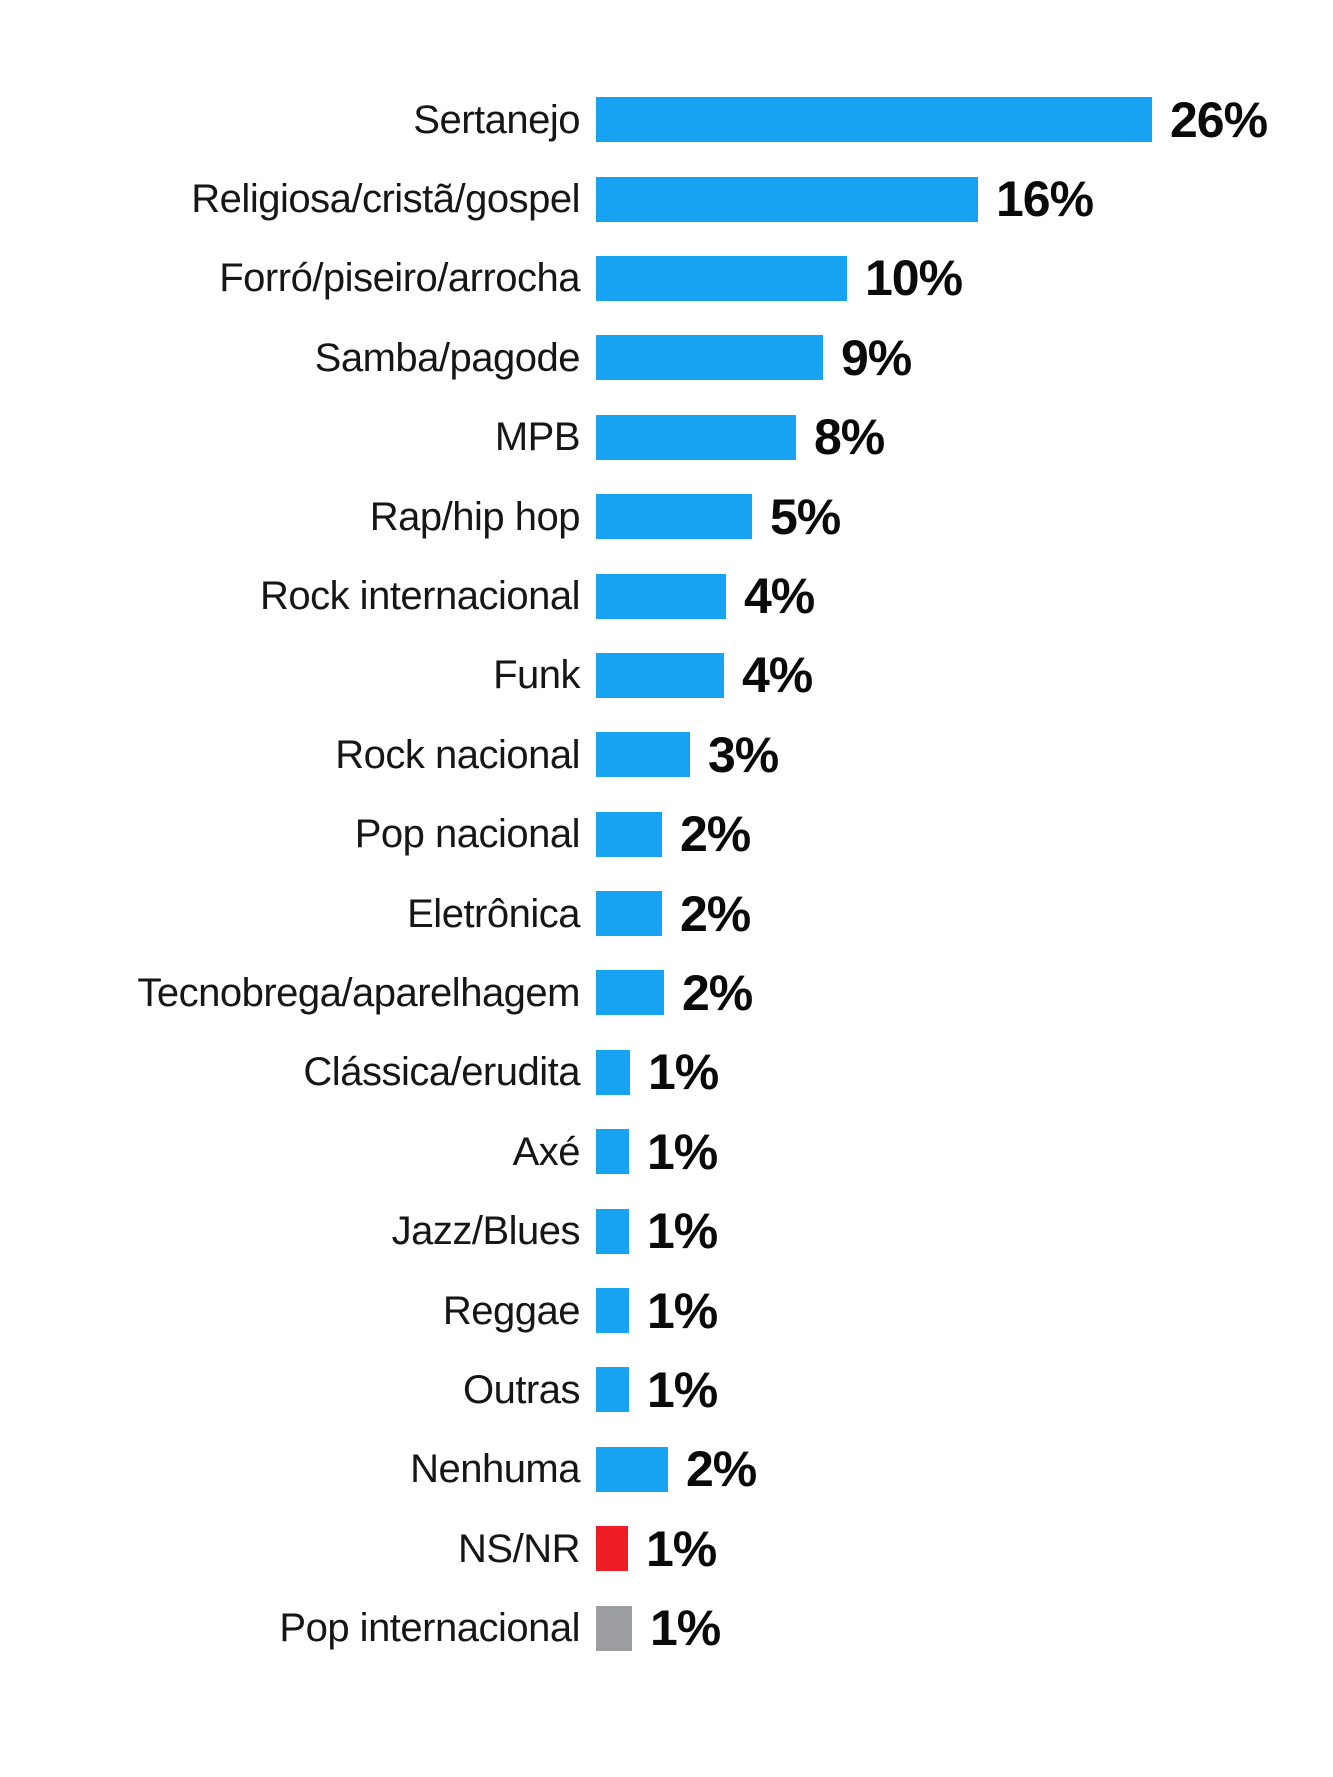 This screenshot has height=1777, width=1333. I want to click on chart-row: Rap/hip hop 5%, so click(666, 516).